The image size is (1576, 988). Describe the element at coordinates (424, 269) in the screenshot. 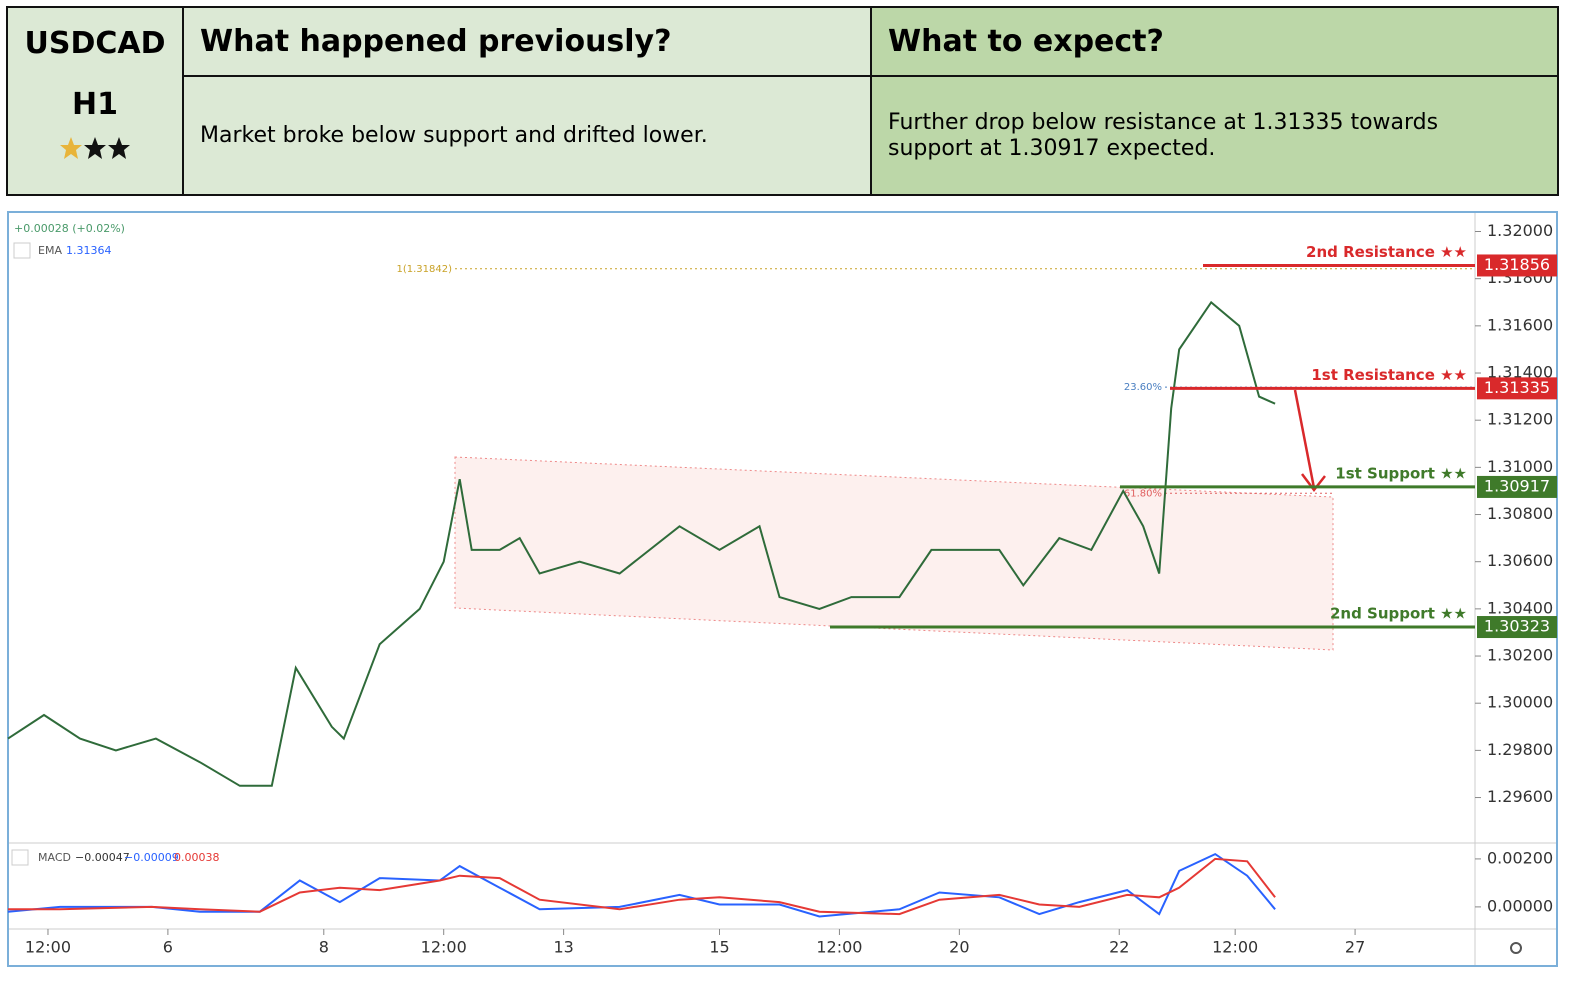

I see `fib-label: 1(1.31842)` at that location.